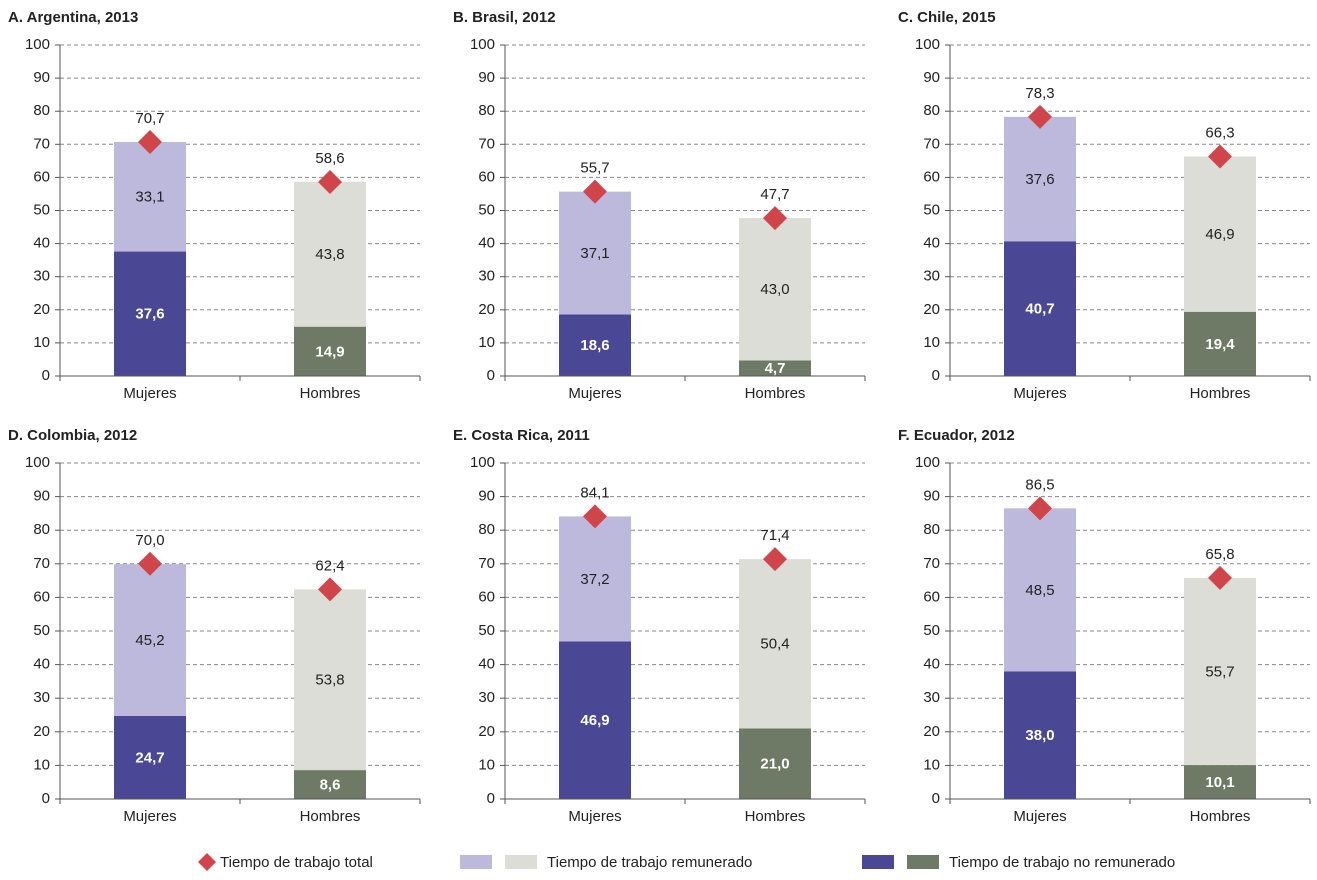 This screenshot has height=880, width=1317. I want to click on data-label: 50,4, so click(774, 644).